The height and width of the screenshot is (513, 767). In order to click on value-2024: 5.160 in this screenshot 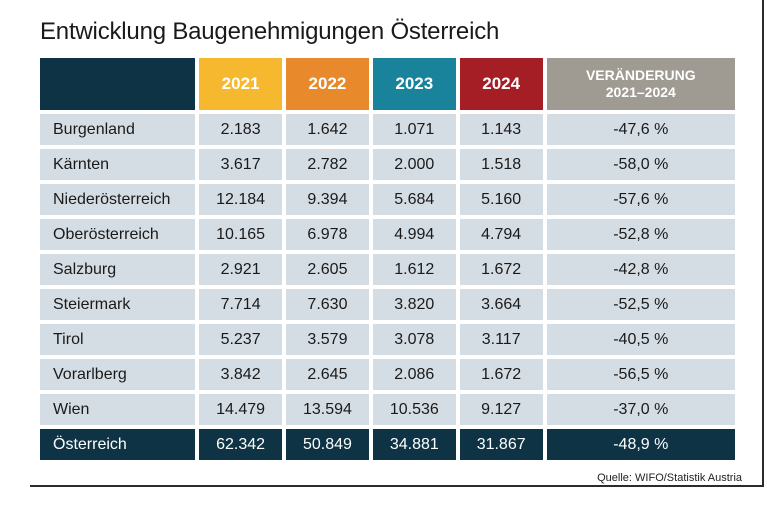, I will do `click(501, 199)`.